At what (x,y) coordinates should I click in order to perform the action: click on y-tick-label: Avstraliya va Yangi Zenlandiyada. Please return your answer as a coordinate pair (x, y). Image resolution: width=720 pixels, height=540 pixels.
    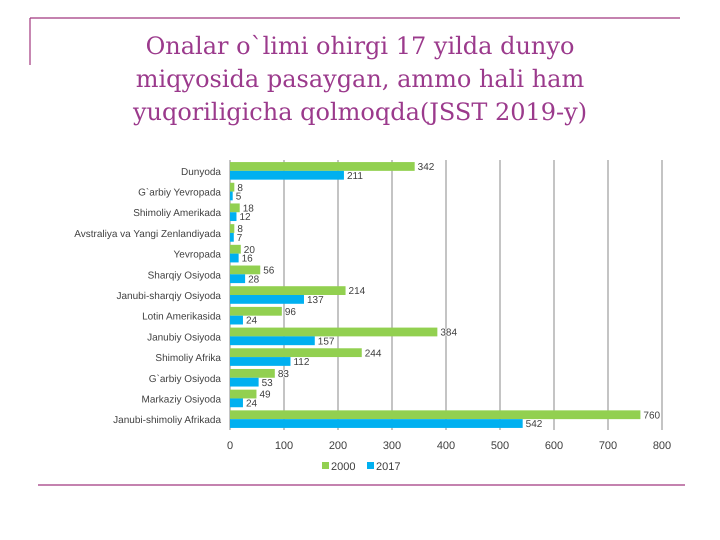
    Looking at the image, I should click on (148, 234).